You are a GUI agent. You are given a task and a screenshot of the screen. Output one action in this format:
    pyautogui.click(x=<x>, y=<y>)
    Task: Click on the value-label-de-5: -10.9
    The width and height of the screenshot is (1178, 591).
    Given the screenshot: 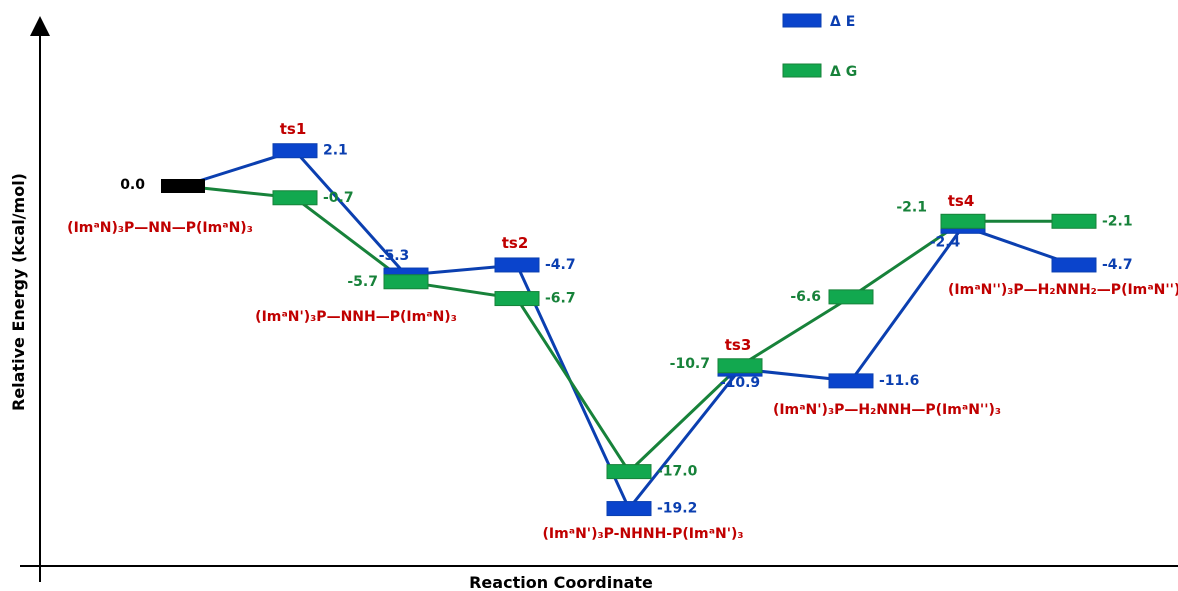 What is the action you would take?
    pyautogui.click(x=740, y=383)
    